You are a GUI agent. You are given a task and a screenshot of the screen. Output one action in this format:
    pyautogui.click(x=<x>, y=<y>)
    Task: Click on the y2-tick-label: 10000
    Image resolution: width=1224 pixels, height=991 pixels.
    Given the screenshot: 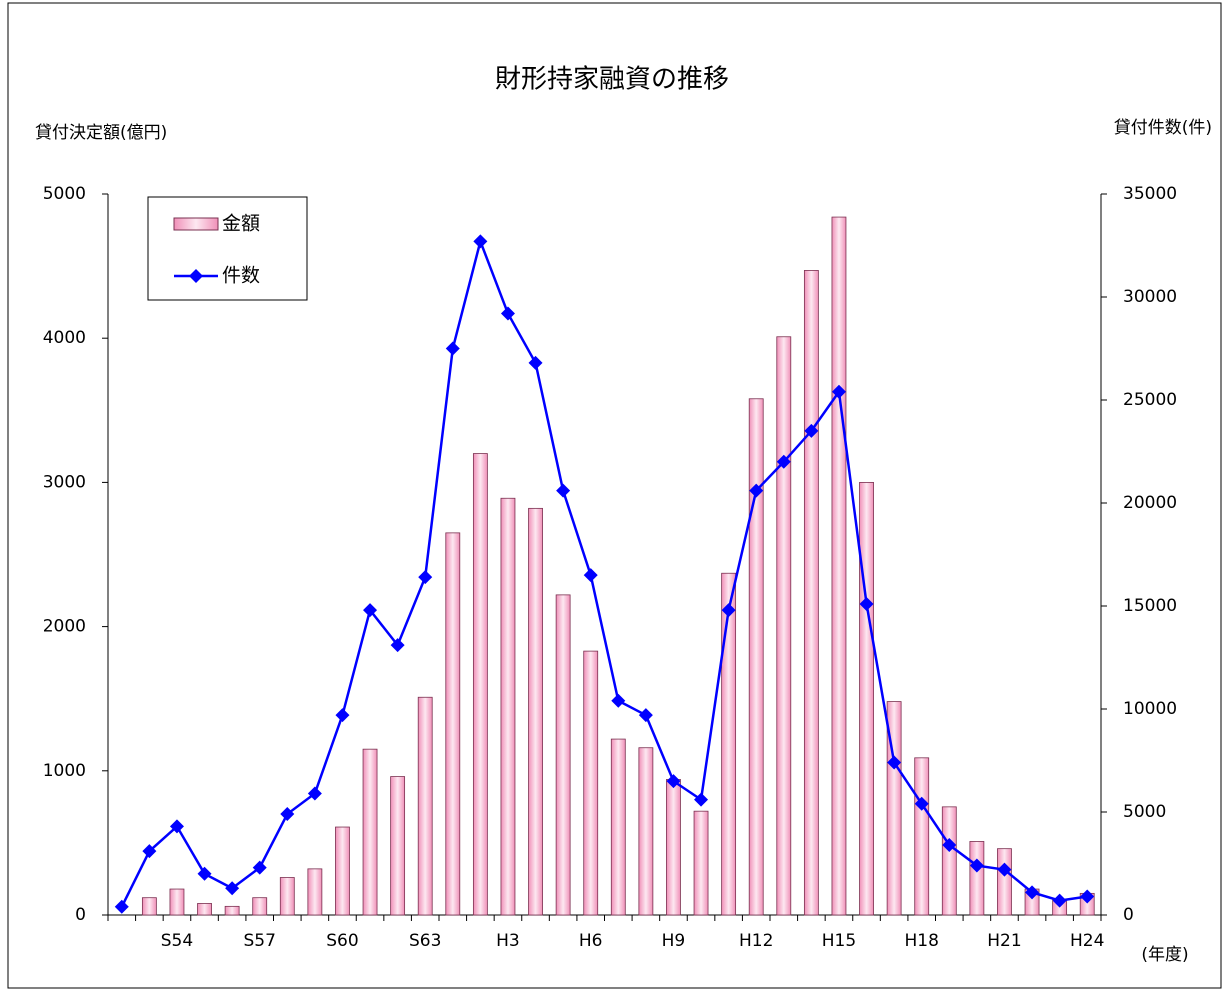 What is the action you would take?
    pyautogui.click(x=1150, y=709)
    